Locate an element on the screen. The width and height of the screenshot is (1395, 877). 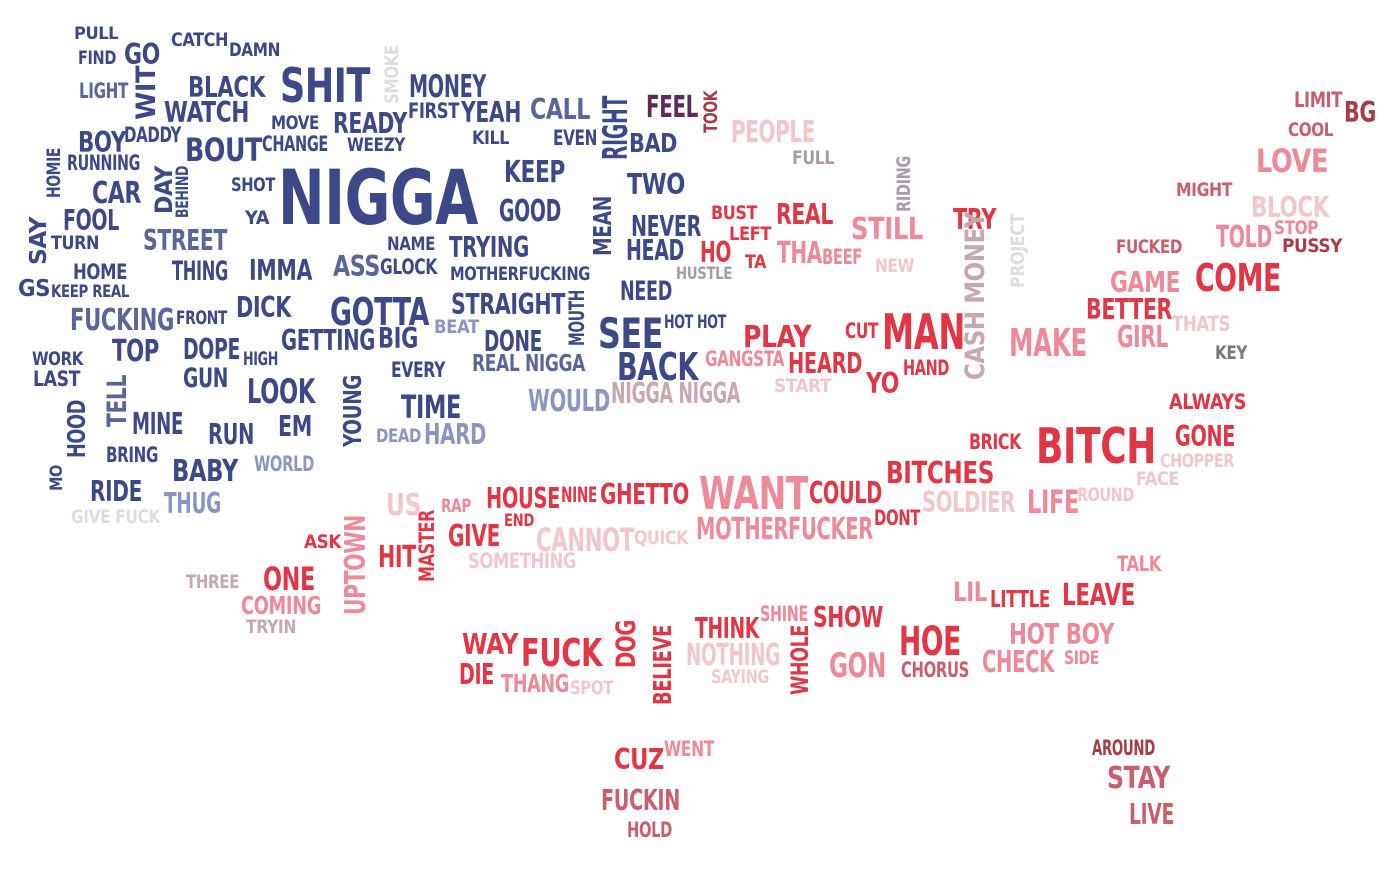
word-quick: QUICK is located at coordinates (661, 538).